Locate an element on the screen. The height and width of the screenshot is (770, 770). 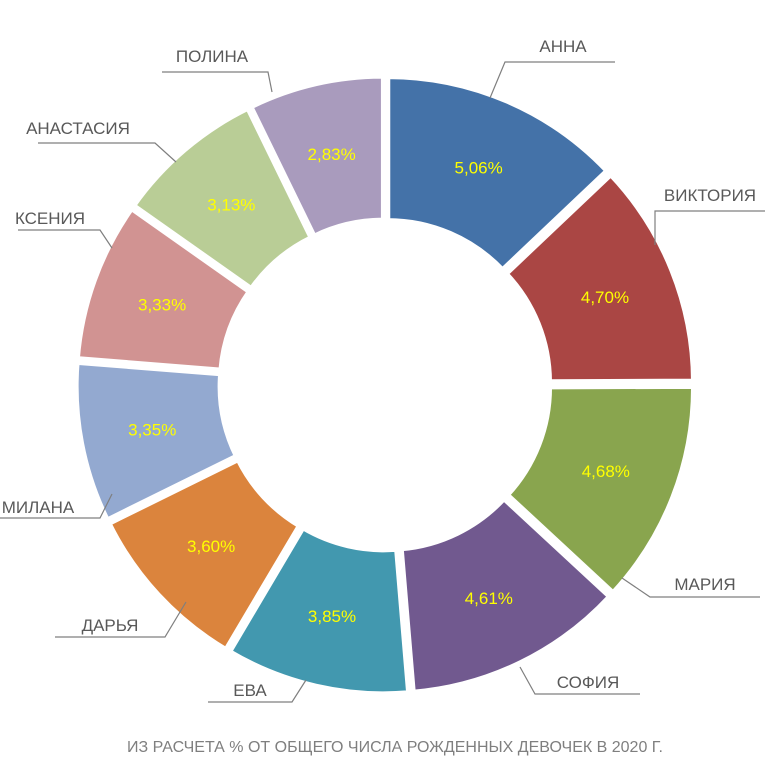
value-label: 5,06% is located at coordinates (479, 167).